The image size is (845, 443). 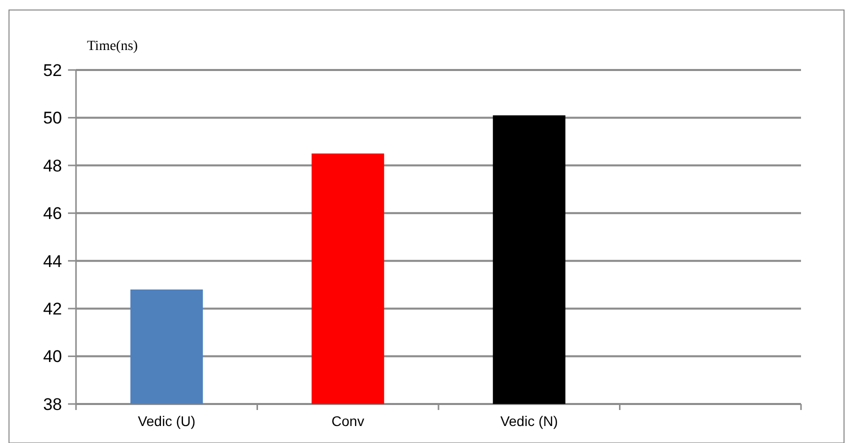 I want to click on x-tick-label: Vedic (U), so click(x=167, y=421).